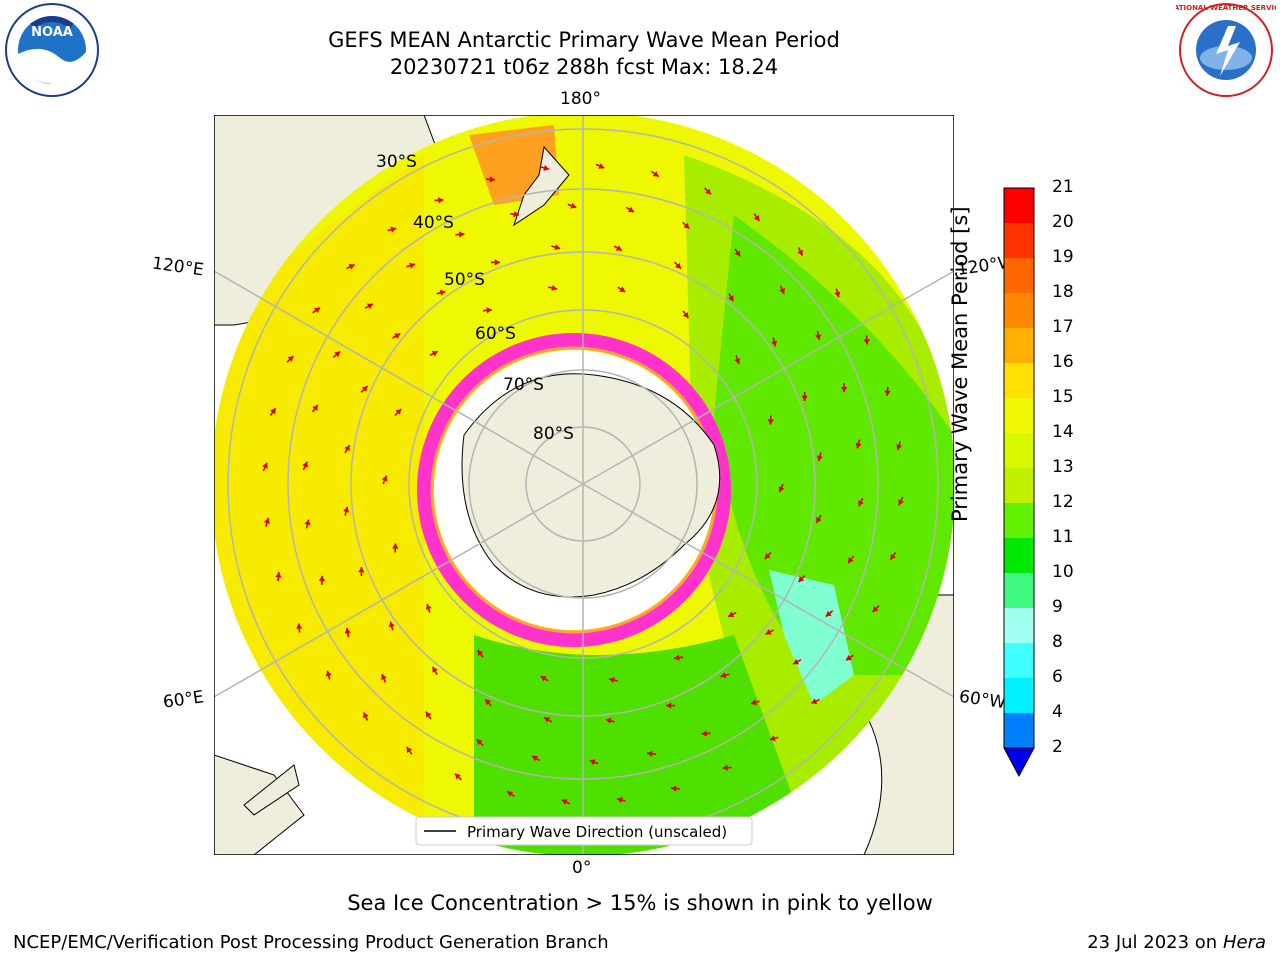 This screenshot has height=960, width=1280. What do you see at coordinates (1155, 942) in the screenshot?
I see `footer-date-text: 23 Jul 2023 on` at bounding box center [1155, 942].